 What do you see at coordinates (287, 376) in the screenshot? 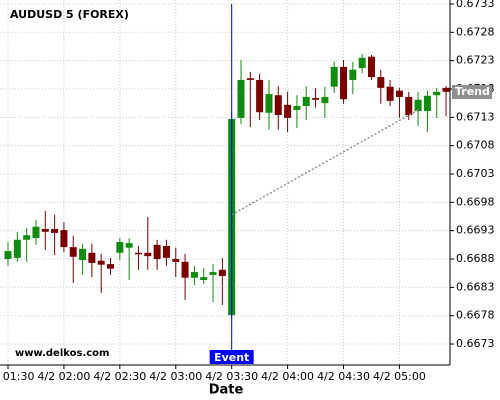
I see `x-tick-label: 4/2 04:00` at bounding box center [287, 376].